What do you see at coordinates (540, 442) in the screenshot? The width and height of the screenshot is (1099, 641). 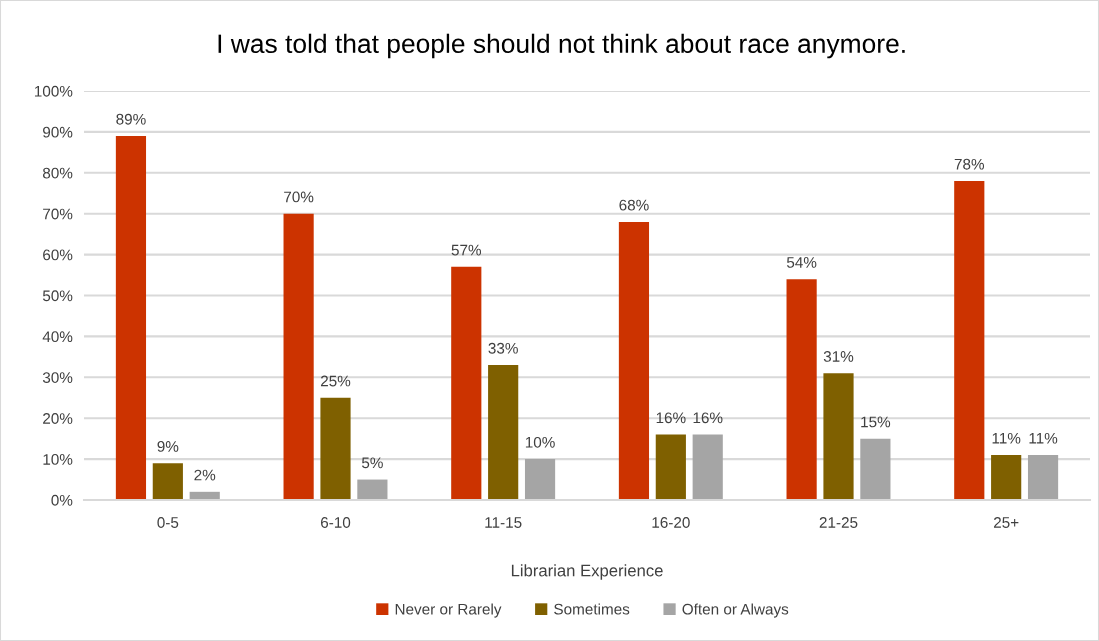 I see `data-label: 10%` at bounding box center [540, 442].